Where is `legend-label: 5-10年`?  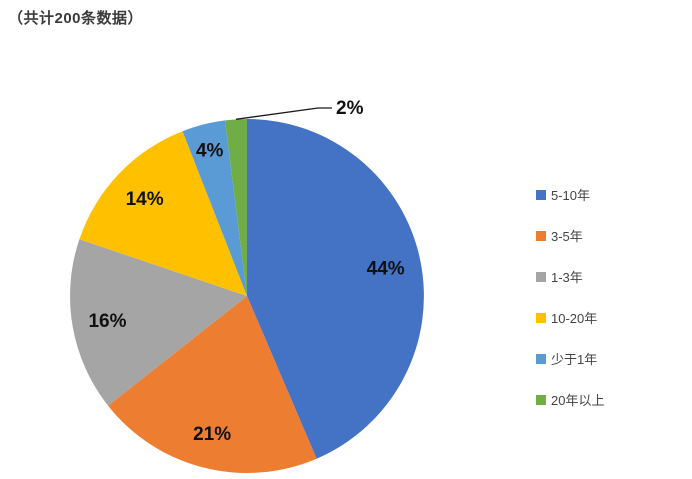 legend-label: 5-10年 is located at coordinates (571, 195).